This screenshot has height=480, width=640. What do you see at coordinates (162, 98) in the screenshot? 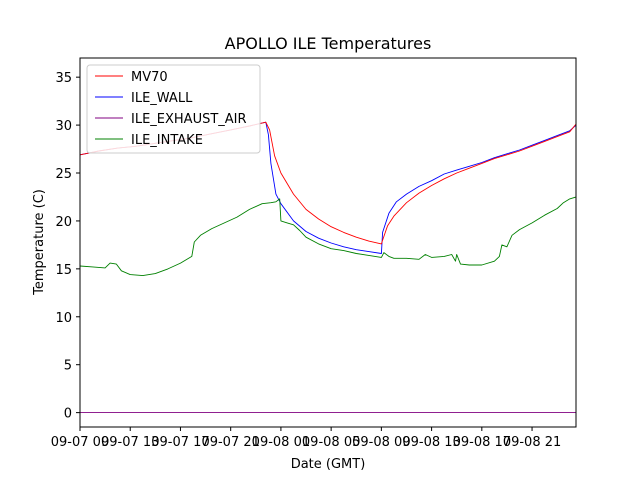
I see `legend-label: ILE_WALL` at bounding box center [162, 98].